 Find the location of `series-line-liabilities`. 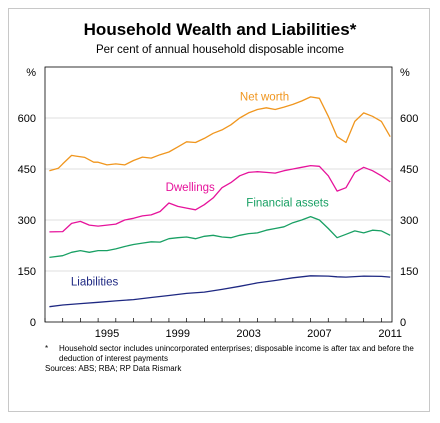

series-line-liabilities is located at coordinates (220, 291).